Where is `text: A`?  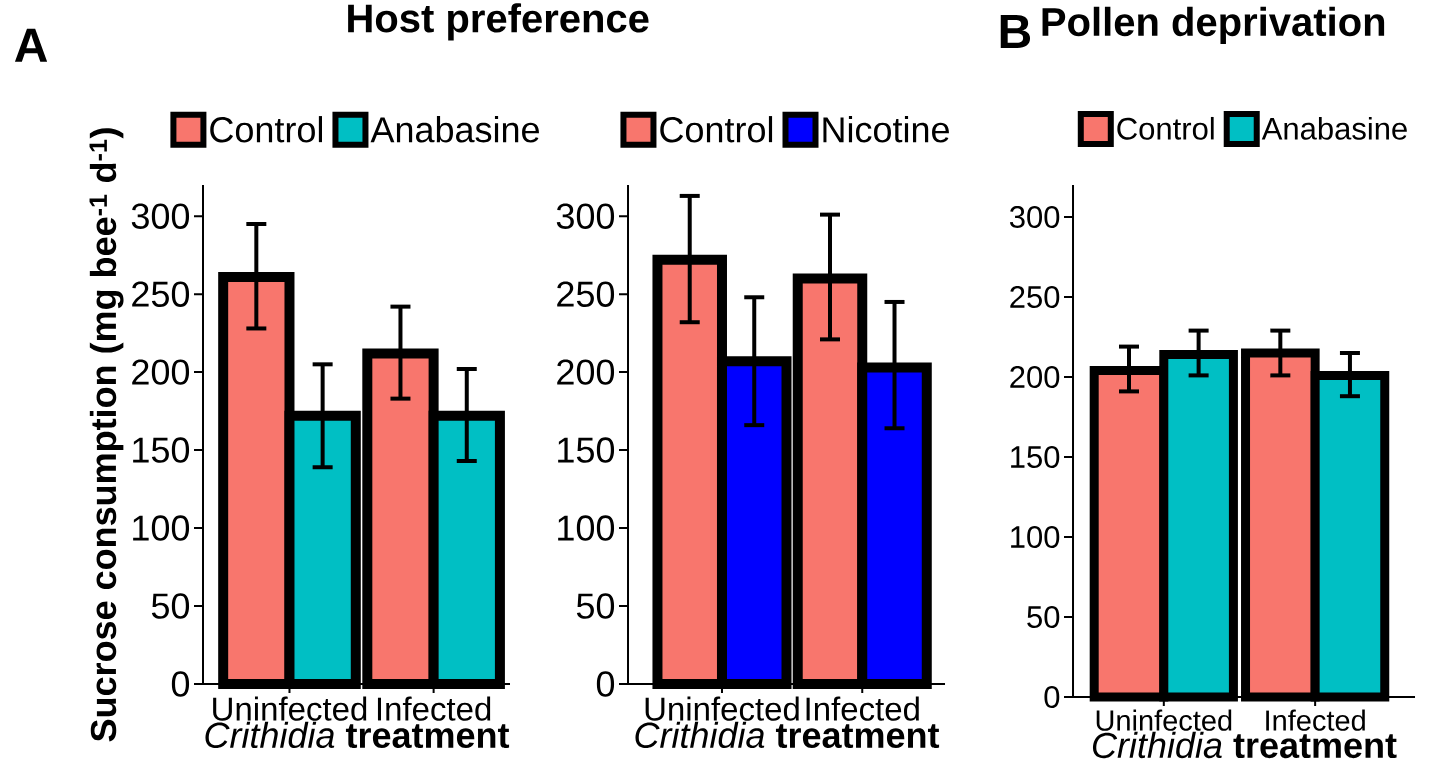 text: A is located at coordinates (31, 45).